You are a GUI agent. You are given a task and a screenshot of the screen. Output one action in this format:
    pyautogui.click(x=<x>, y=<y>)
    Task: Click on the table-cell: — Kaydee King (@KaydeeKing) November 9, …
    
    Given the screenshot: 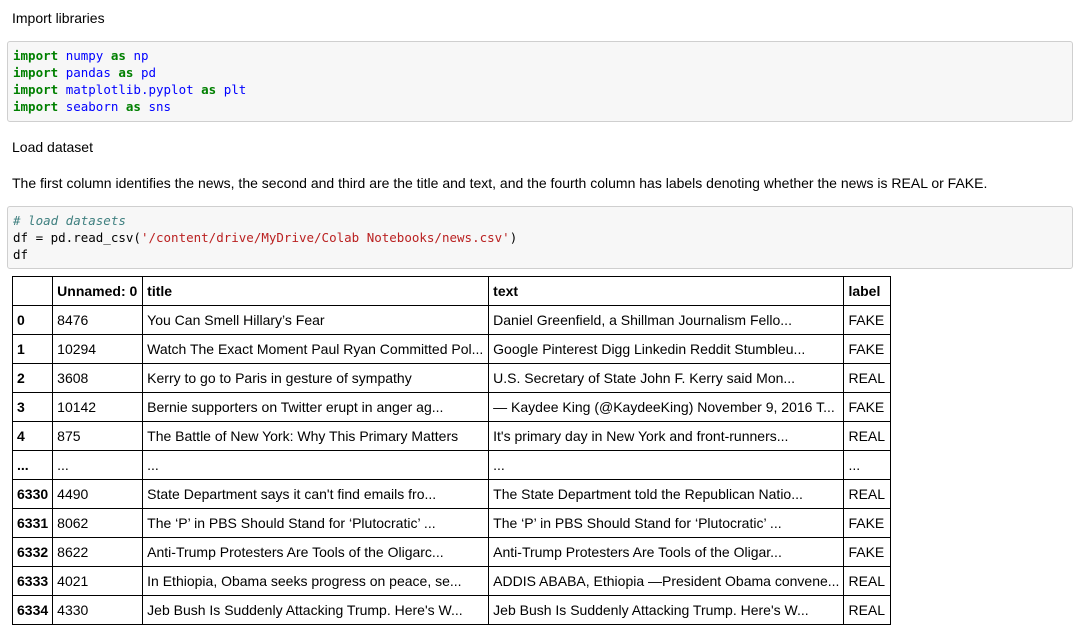 What is the action you would take?
    pyautogui.click(x=666, y=407)
    